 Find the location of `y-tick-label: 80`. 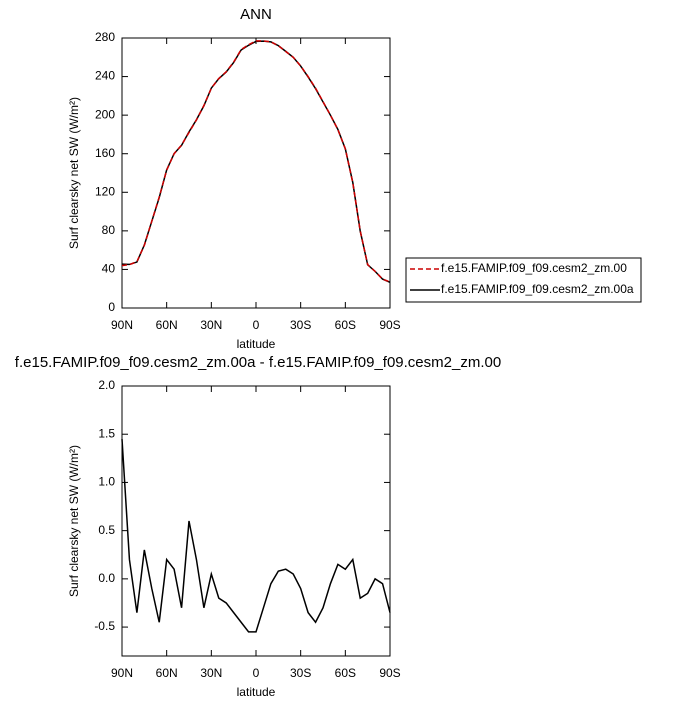

y-tick-label: 80 is located at coordinates (109, 230).